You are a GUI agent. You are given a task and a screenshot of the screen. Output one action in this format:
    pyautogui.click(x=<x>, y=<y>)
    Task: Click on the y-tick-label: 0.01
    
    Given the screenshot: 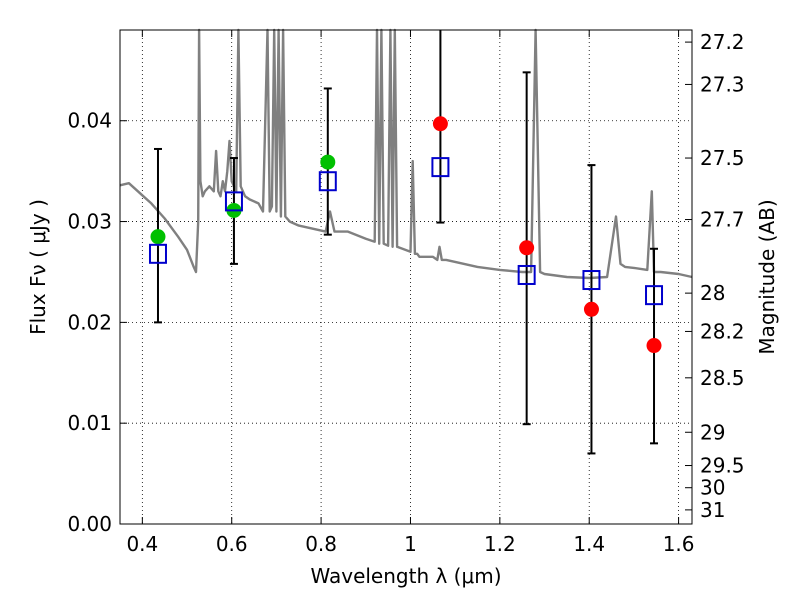 What is the action you would take?
    pyautogui.click(x=89, y=423)
    